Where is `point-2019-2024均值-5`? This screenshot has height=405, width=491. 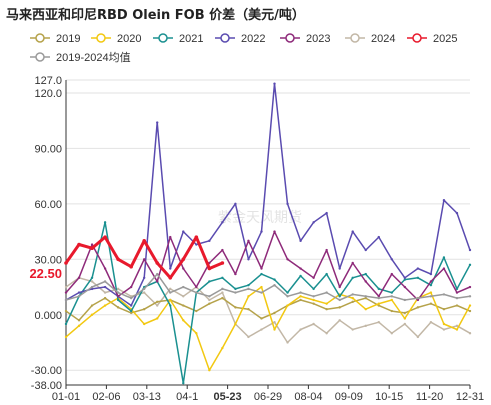 point-2019-2024均值-5 is located at coordinates (131, 298).